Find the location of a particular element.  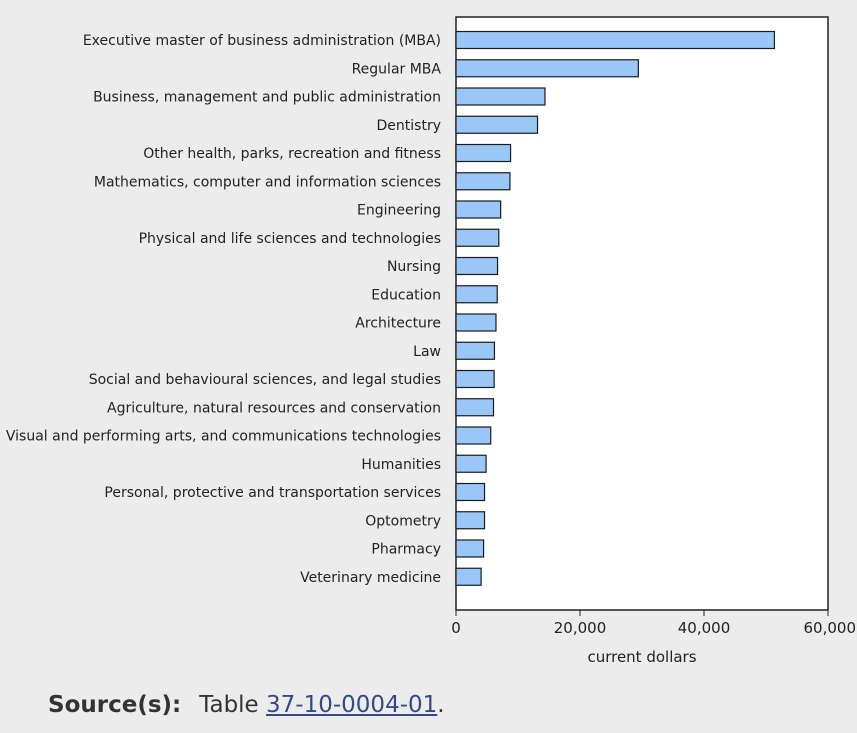

category-label: Nursing is located at coordinates (414, 267).